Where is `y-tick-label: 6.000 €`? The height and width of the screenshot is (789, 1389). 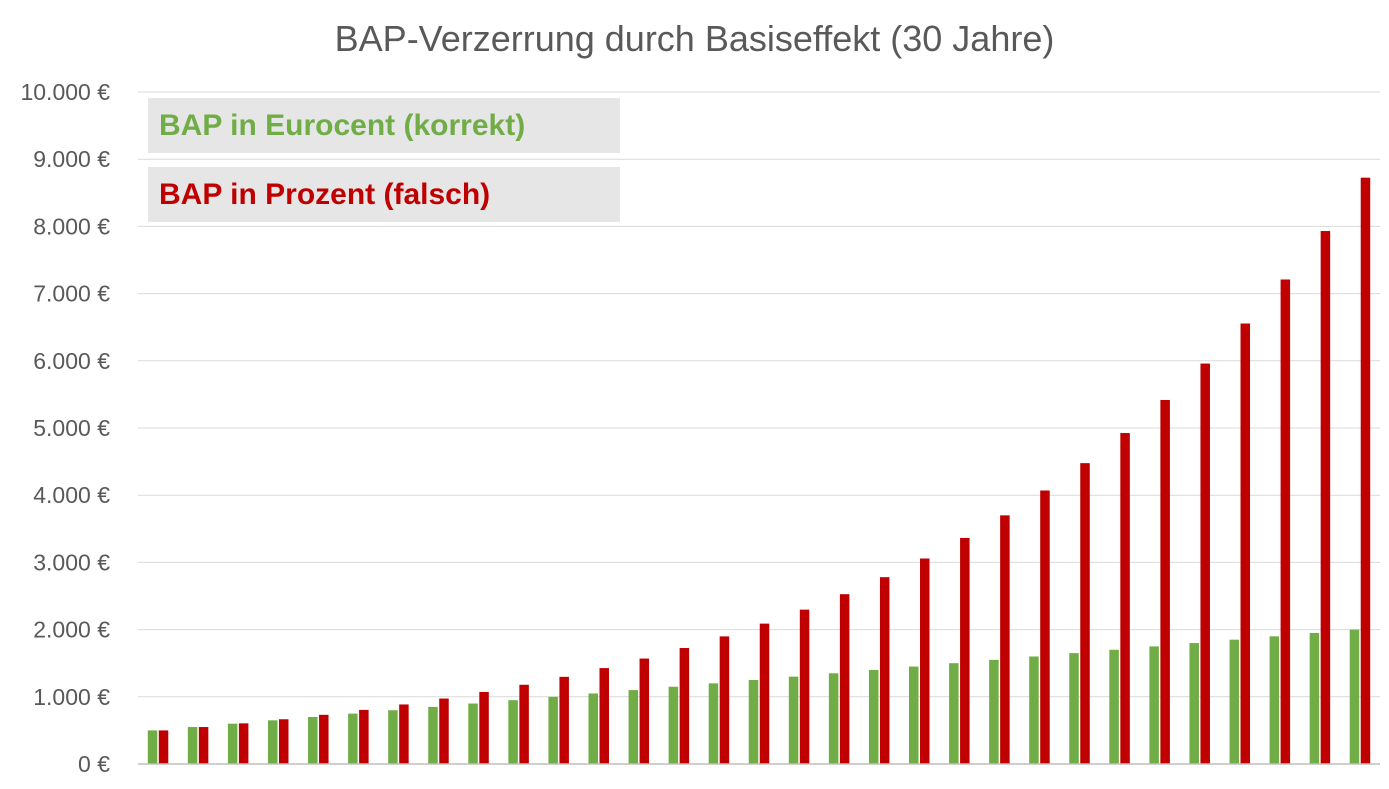 y-tick-label: 6.000 € is located at coordinates (71, 361).